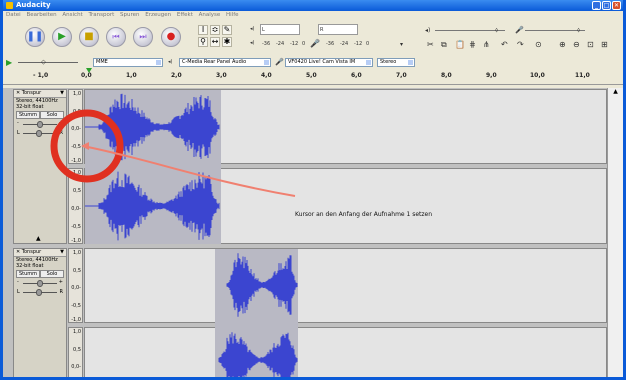 Image resolution: width=626 pixels, height=380 pixels. Describe the element at coordinates (9, 5) in the screenshot. I see `audacity-app-icon` at that location.